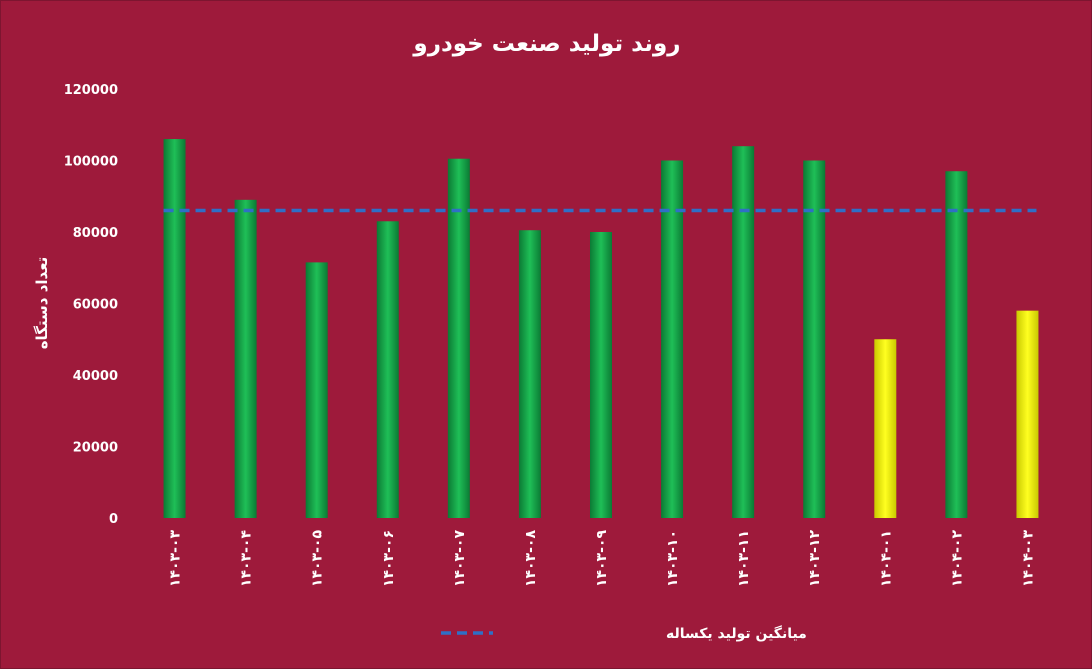 The image size is (1092, 670). What do you see at coordinates (95, 376) in the screenshot?
I see `y-tick-label: 40000` at bounding box center [95, 376].